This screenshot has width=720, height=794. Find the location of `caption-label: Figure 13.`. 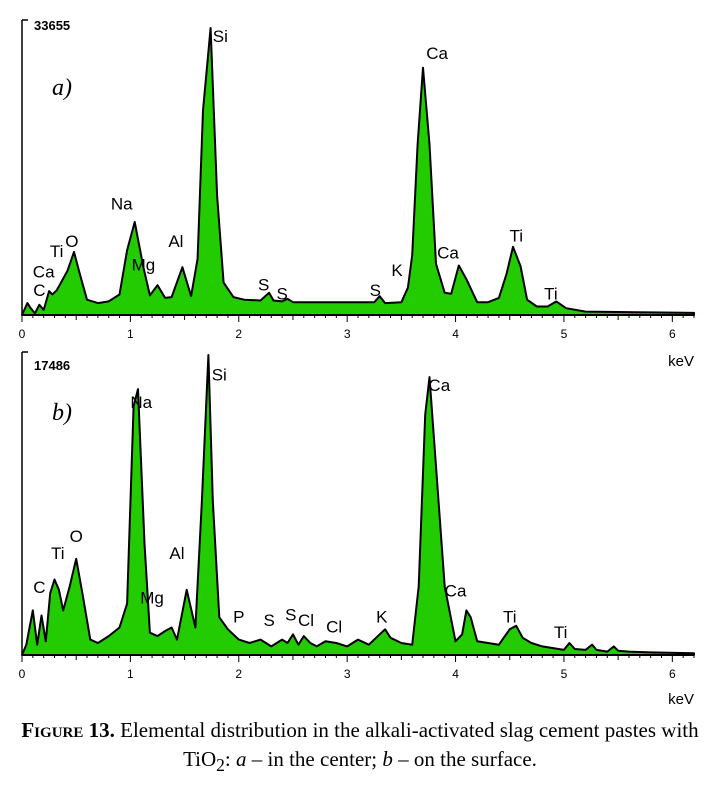

caption-label: Figure 13. is located at coordinates (68, 730).